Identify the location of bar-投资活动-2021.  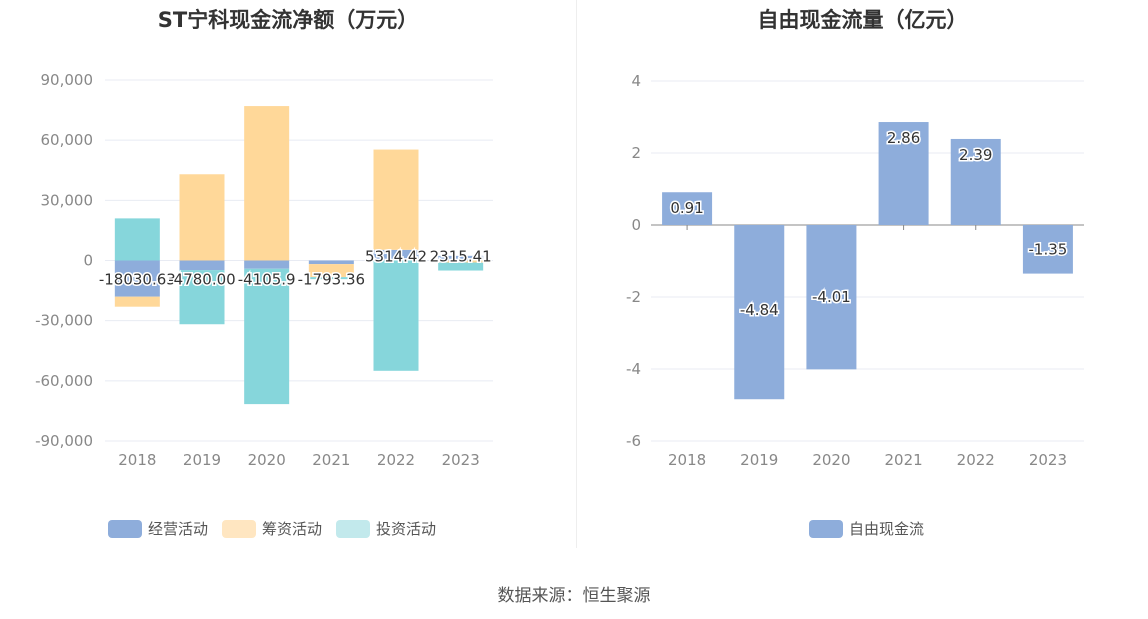
(331, 278).